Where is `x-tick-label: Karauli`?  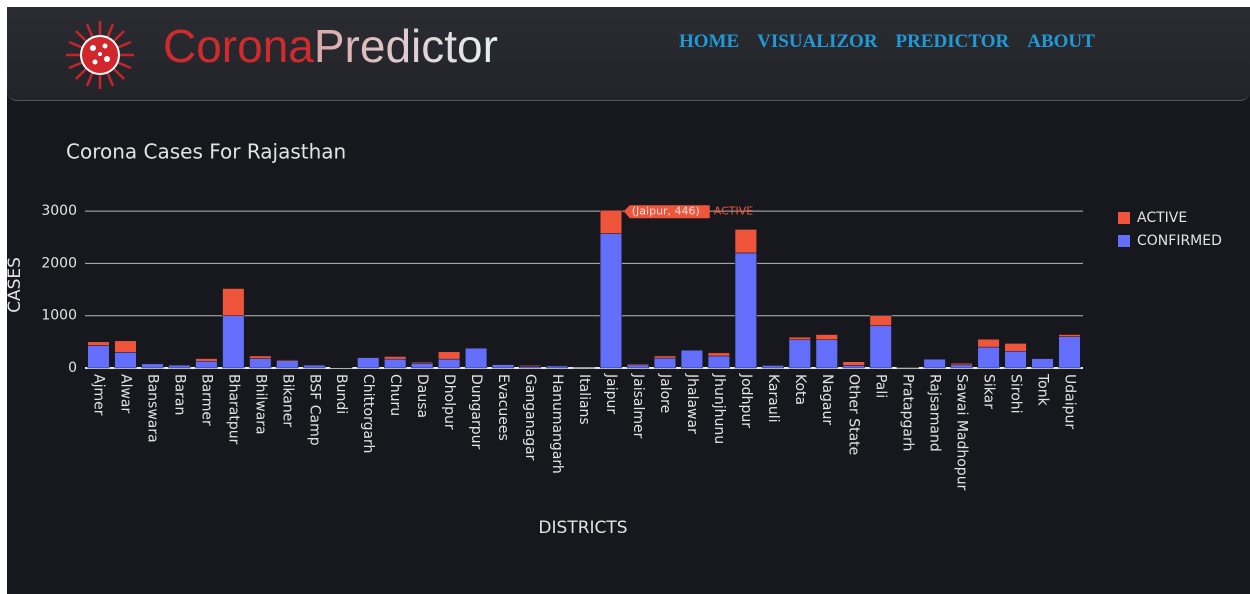
x-tick-label: Karauli is located at coordinates (773, 398).